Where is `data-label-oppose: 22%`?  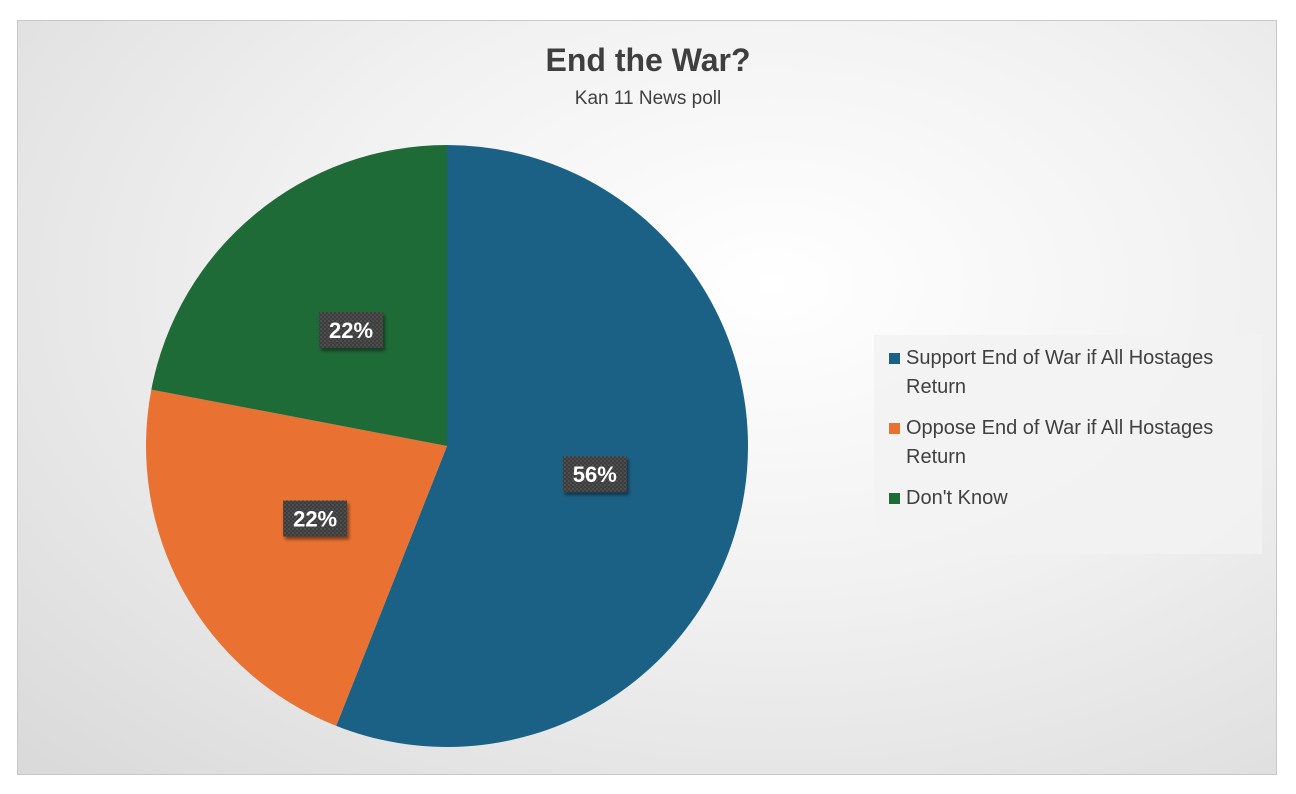
data-label-oppose: 22% is located at coordinates (315, 518).